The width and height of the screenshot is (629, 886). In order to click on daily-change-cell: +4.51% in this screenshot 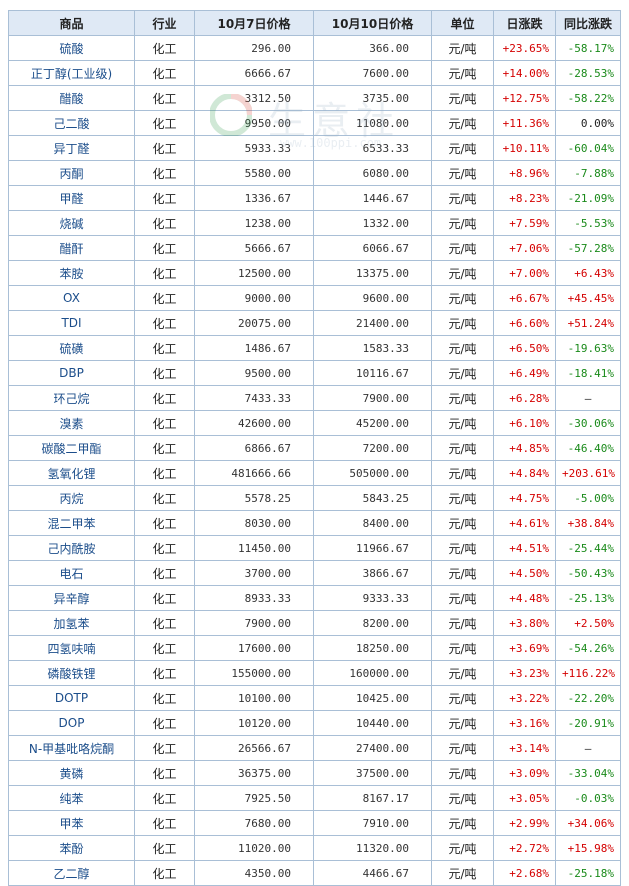, I will do `click(524, 548)`.